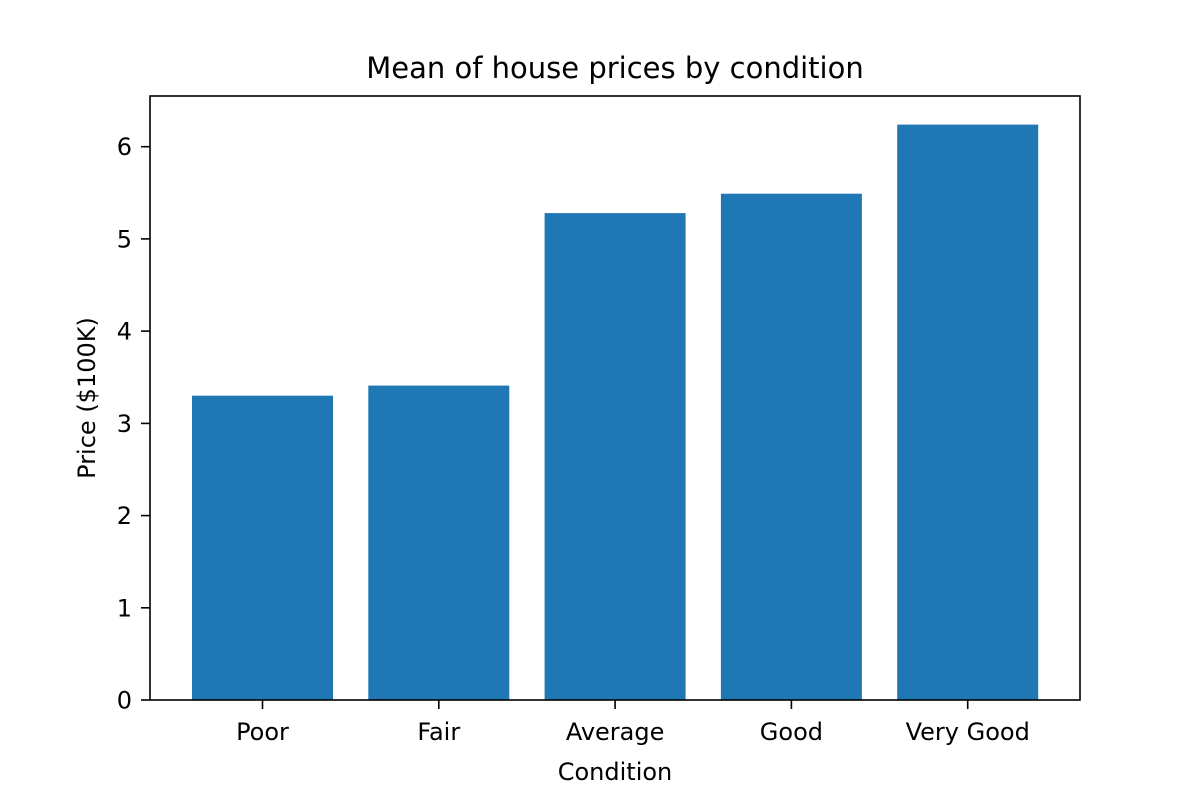 The height and width of the screenshot is (800, 1200). What do you see at coordinates (438, 732) in the screenshot?
I see `x-tick-label-fair: Fair` at bounding box center [438, 732].